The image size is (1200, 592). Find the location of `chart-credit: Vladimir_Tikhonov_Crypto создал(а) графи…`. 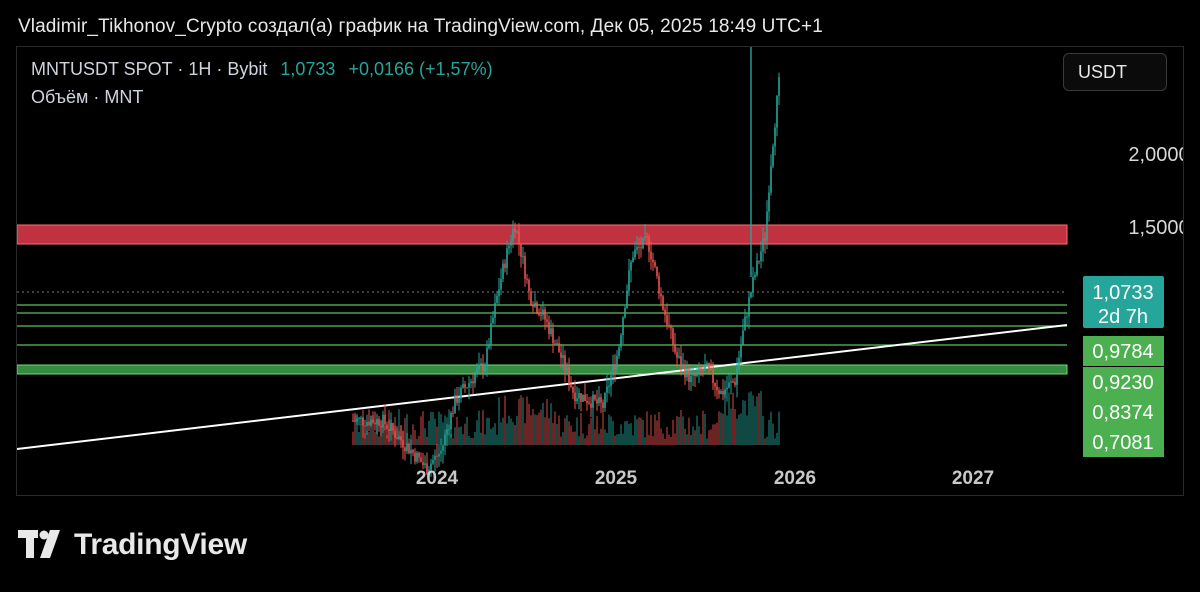

chart-credit: Vladimir_Tikhonov_Crypto создал(а) графи… is located at coordinates (420, 26).